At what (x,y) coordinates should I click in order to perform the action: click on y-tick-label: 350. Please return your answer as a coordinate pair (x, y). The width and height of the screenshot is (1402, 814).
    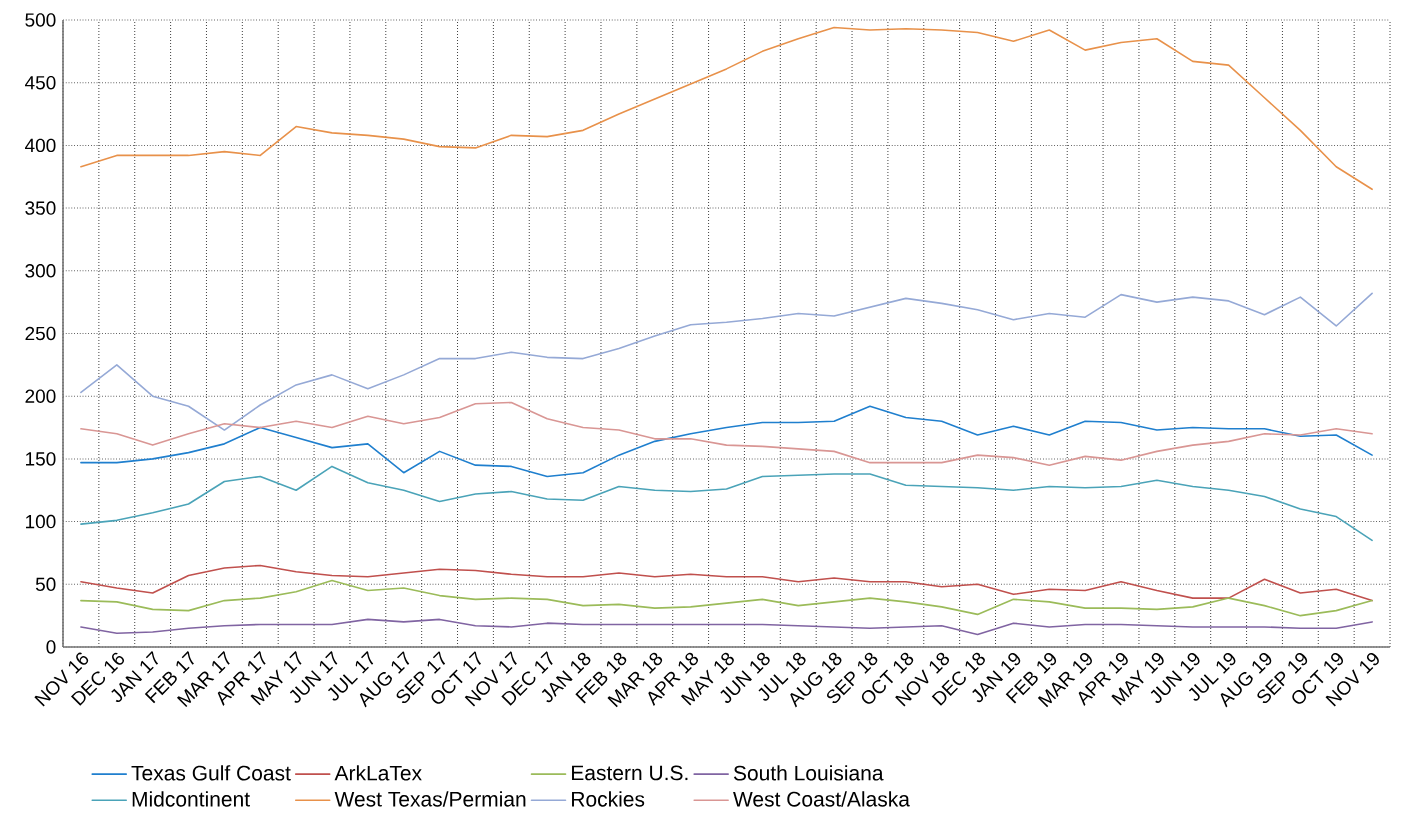
    Looking at the image, I should click on (40, 208).